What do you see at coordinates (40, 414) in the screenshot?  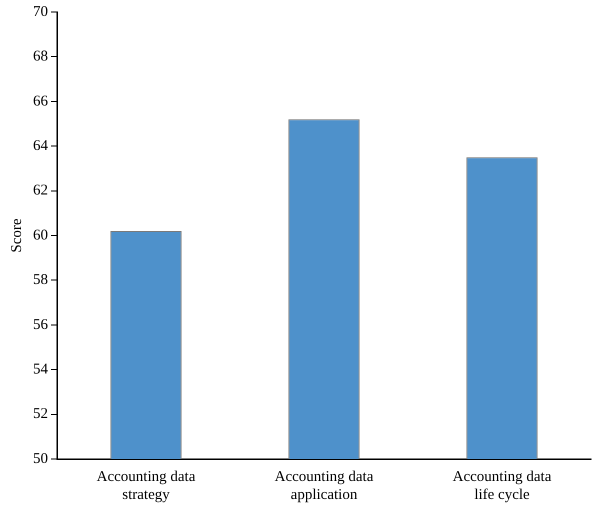 I see `y-tick-label: 52` at bounding box center [40, 414].